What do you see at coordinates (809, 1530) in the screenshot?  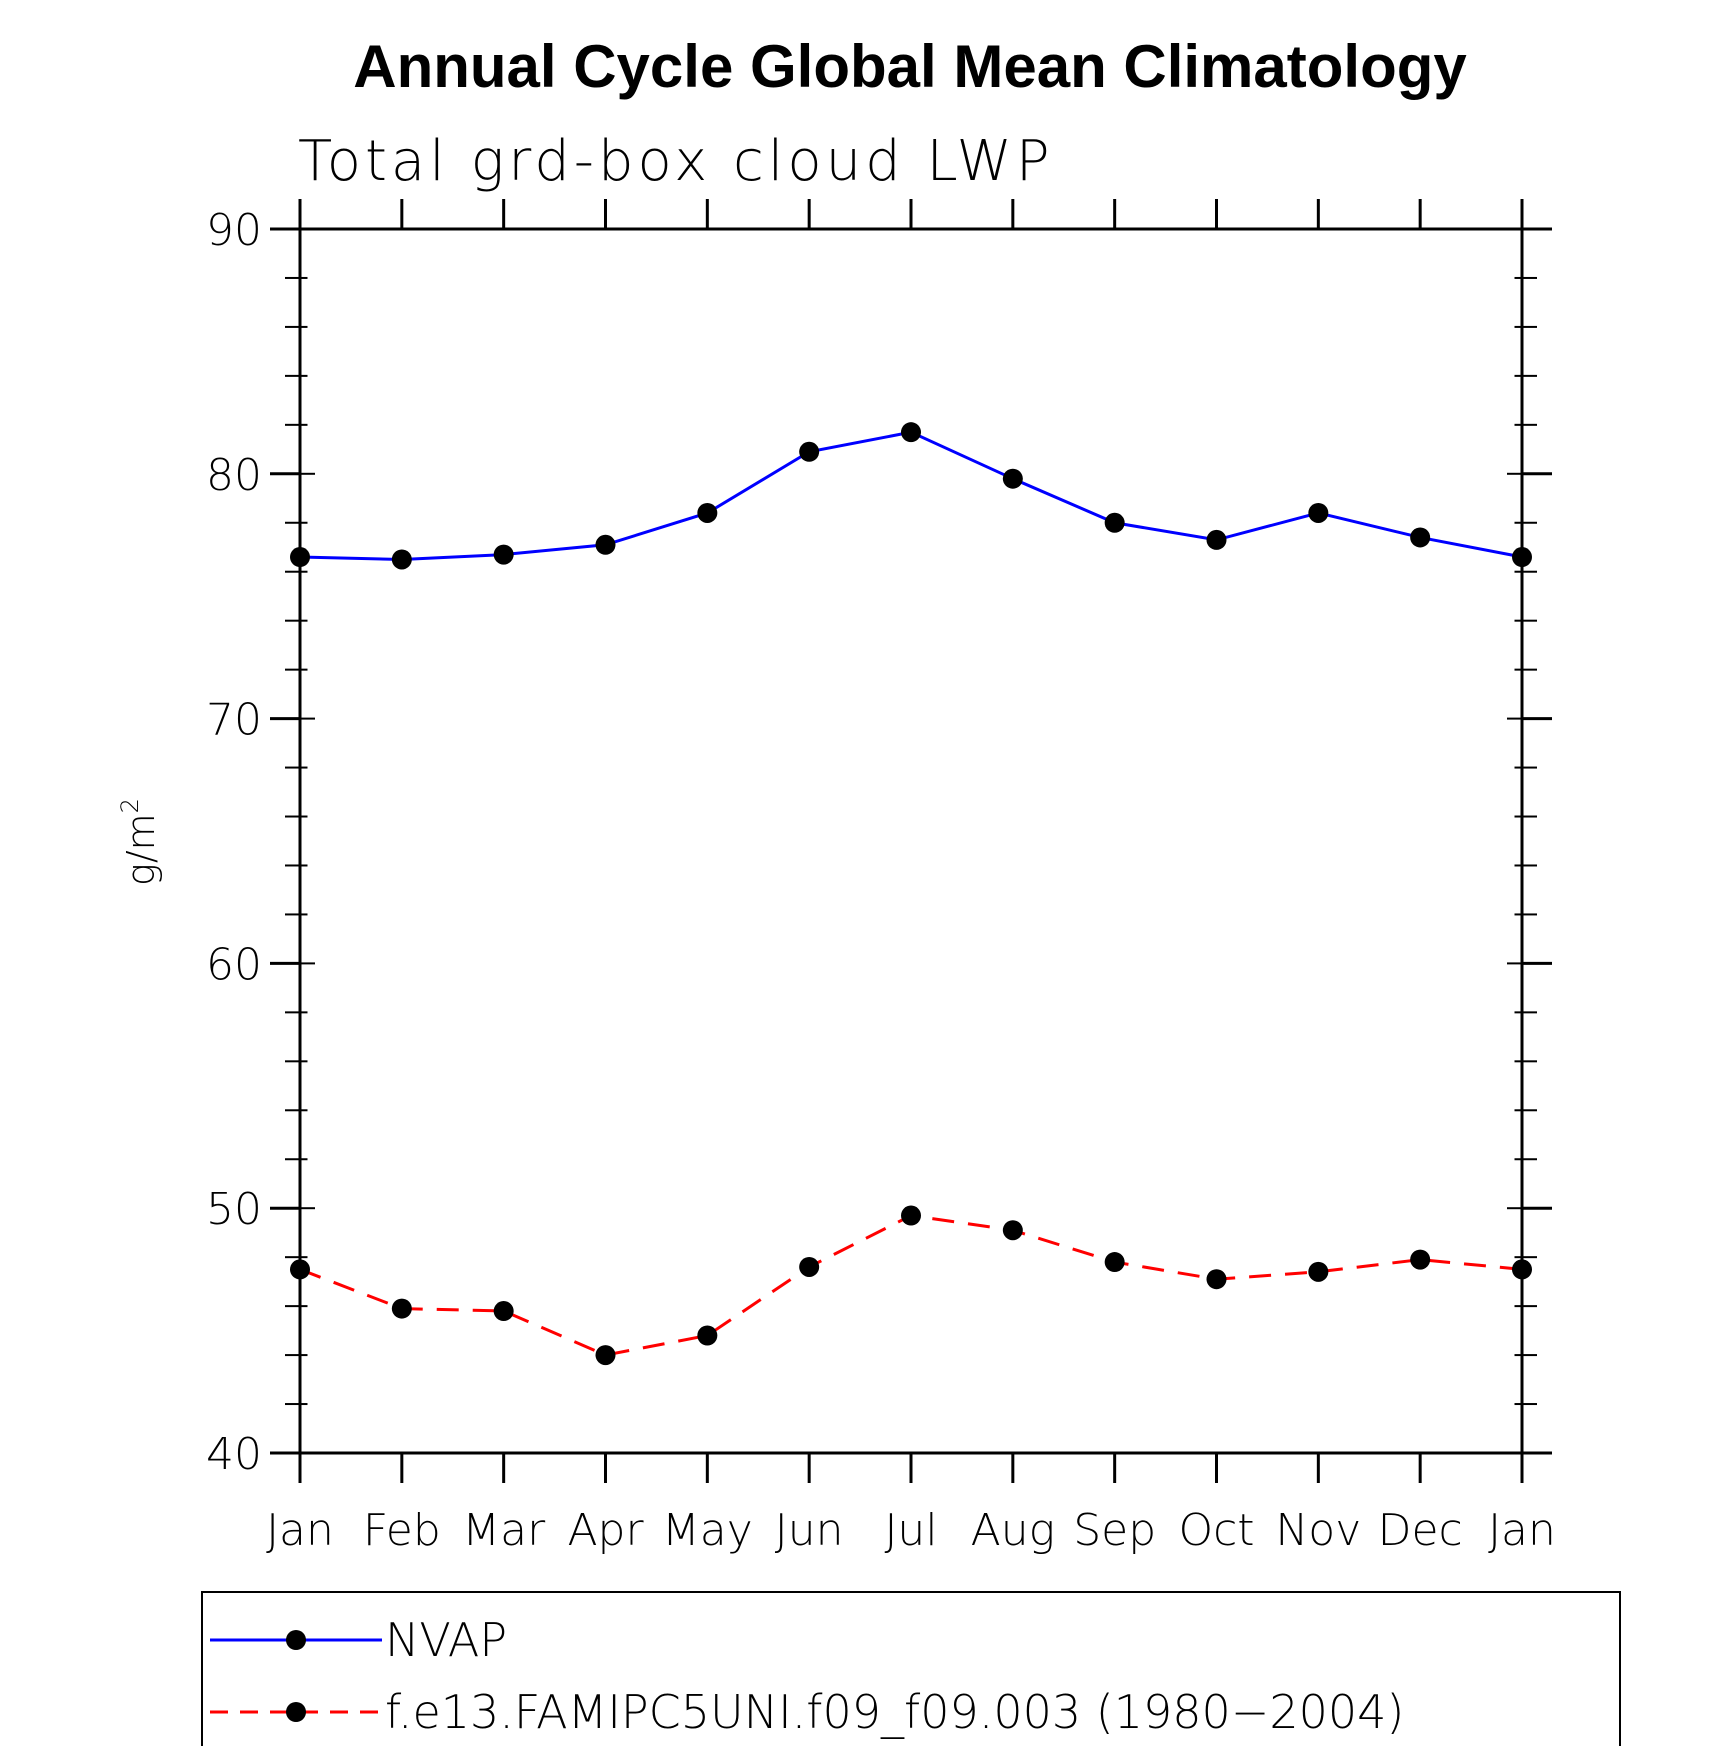 I see `x-tick-label: Jun` at bounding box center [809, 1530].